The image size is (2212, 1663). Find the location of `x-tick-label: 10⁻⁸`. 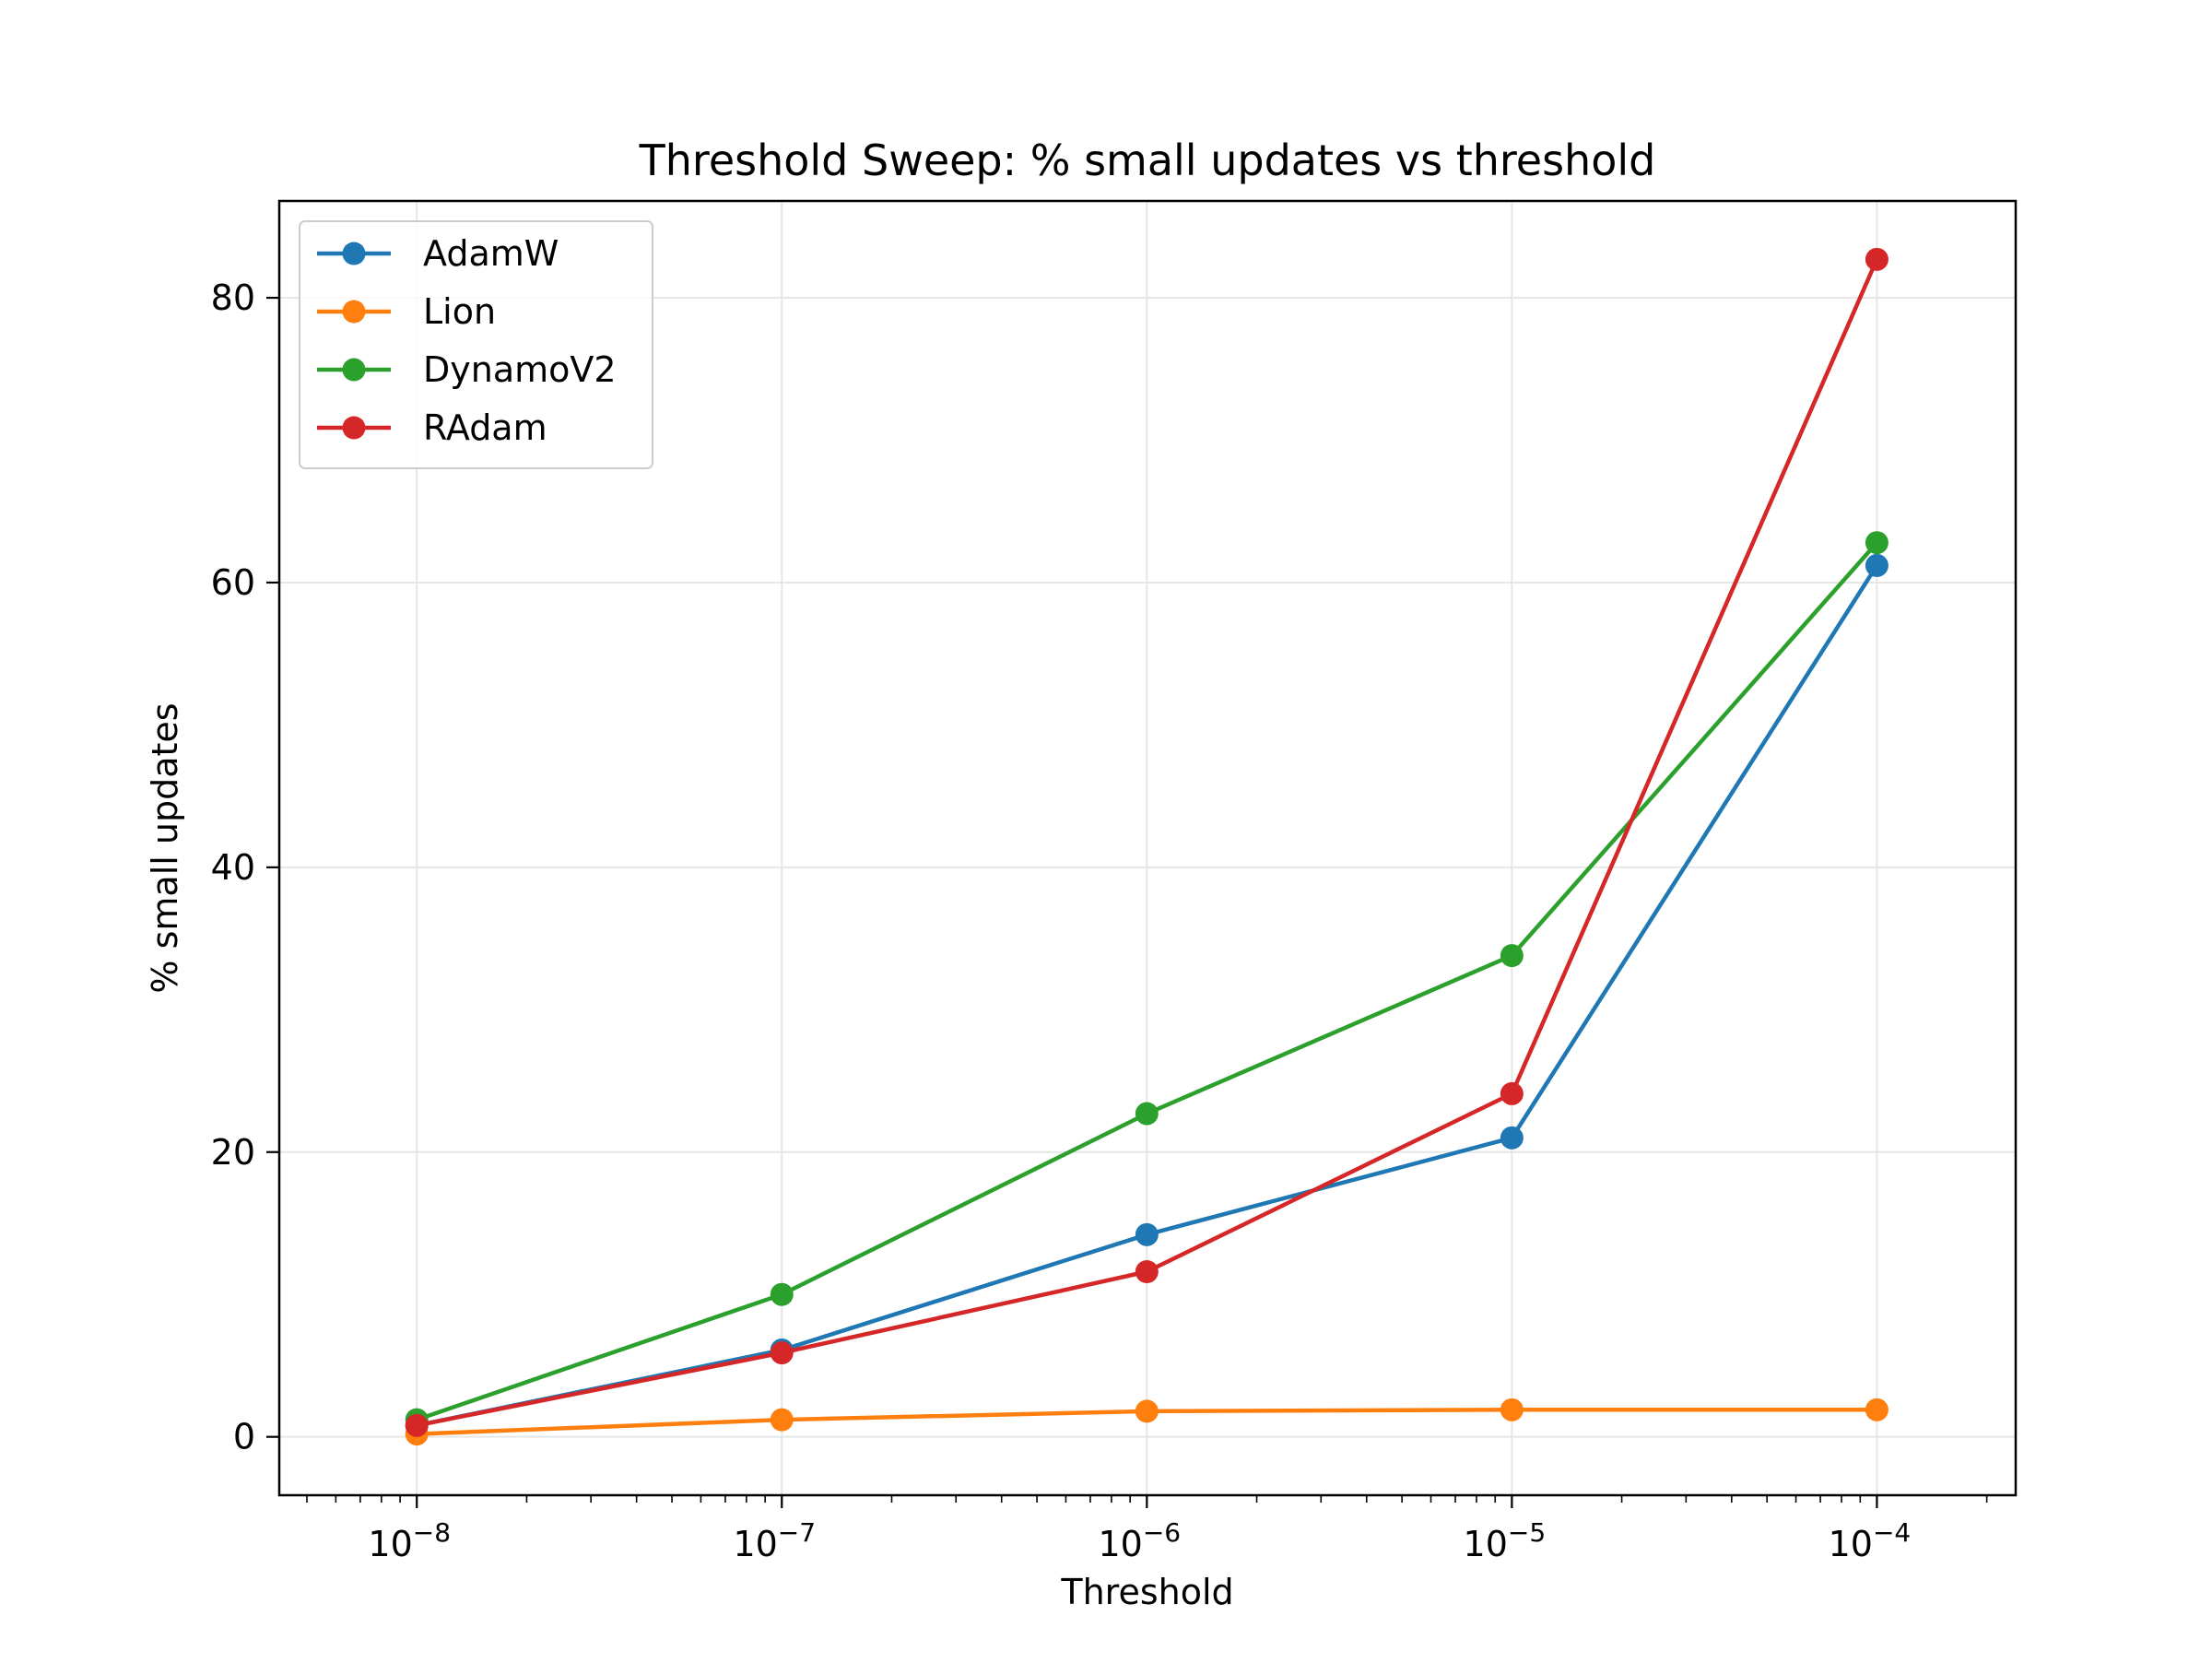

x-tick-label: 10⁻⁸ is located at coordinates (409, 1540).